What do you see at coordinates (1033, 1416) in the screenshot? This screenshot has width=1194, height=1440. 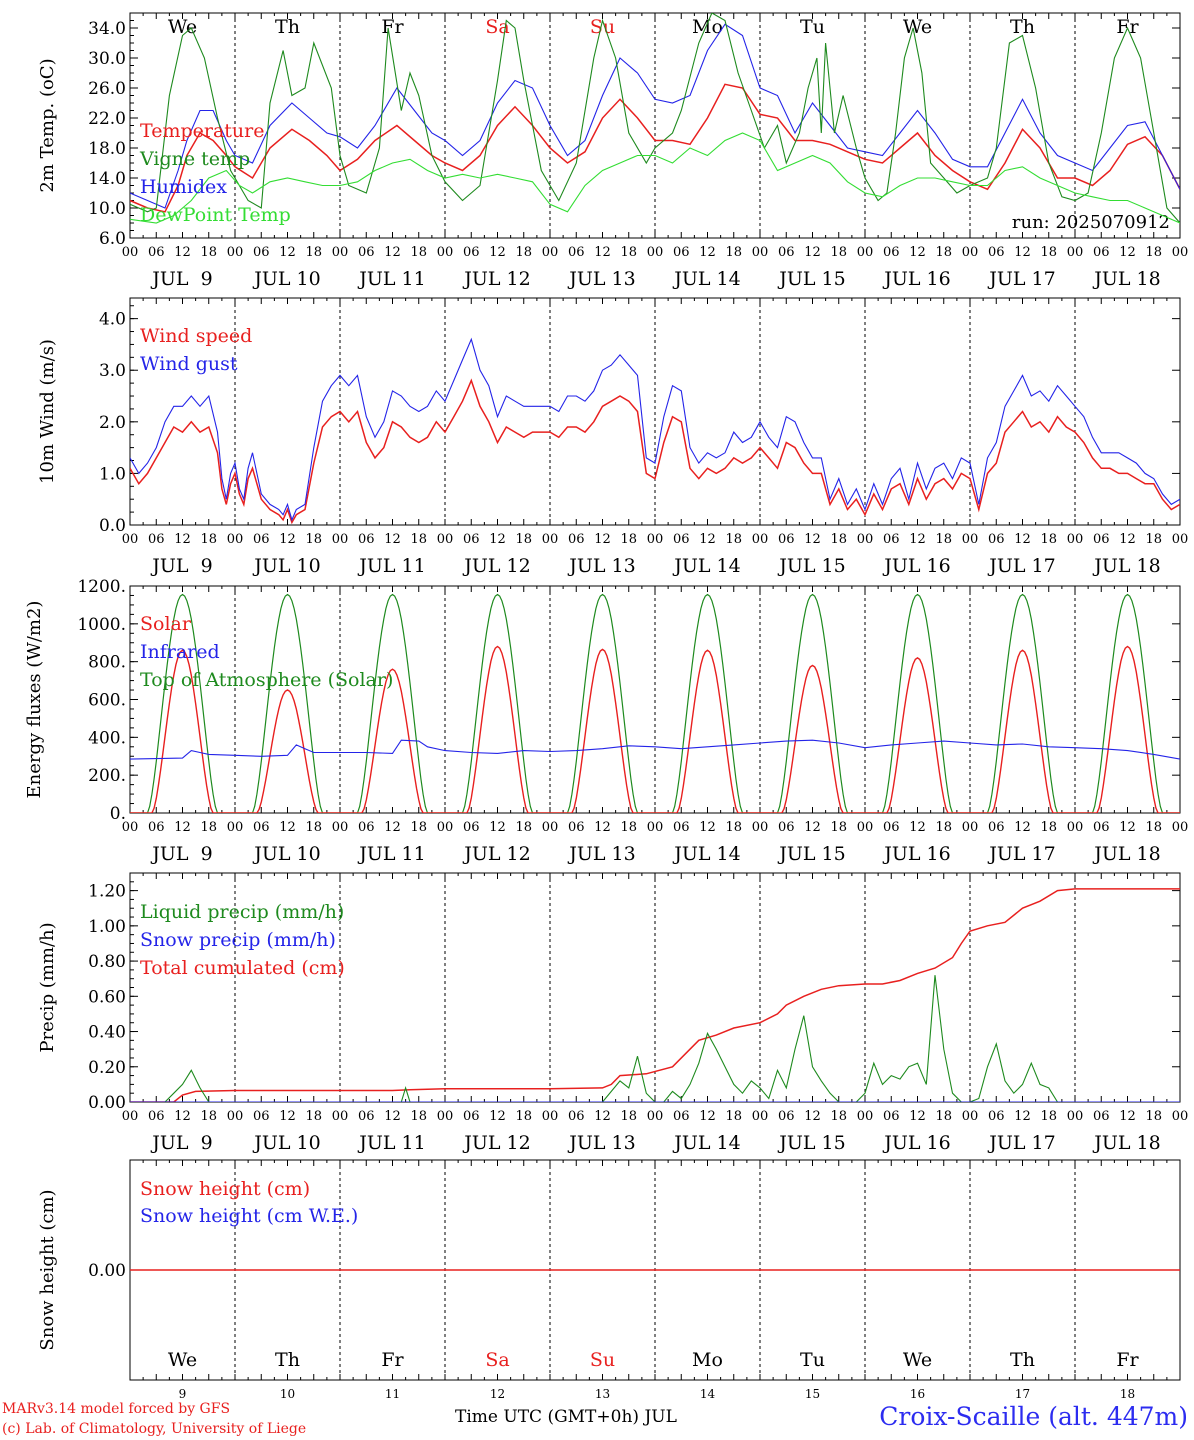 I see `station-label: Croix-Scaille (alt. 447m)` at bounding box center [1033, 1416].